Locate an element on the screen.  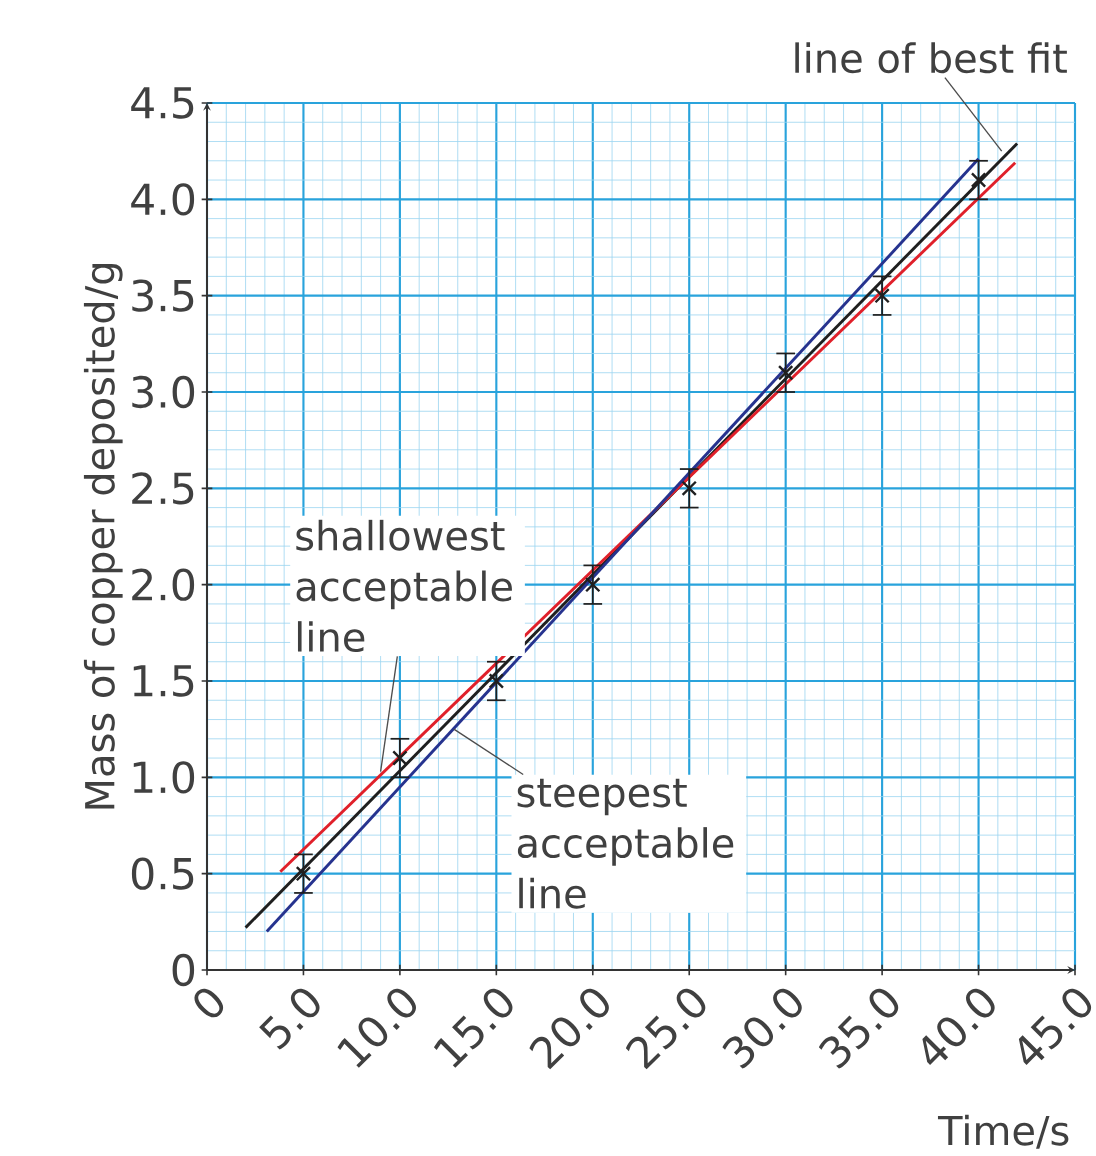
y-tick-label: 2.5 is located at coordinates (163, 488).